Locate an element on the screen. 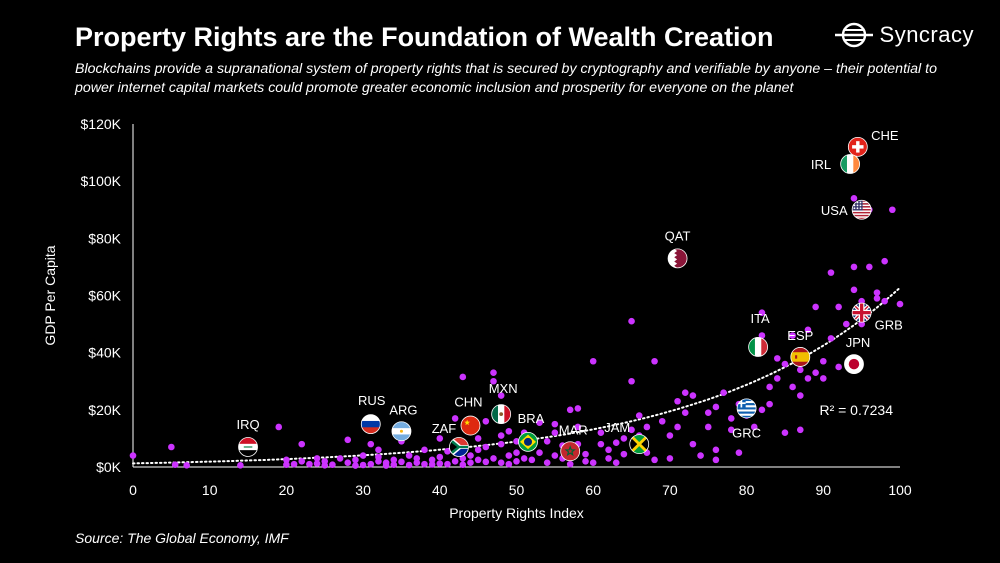 Image resolution: width=1000 pixels, height=563 pixels. flag-gbr-icon is located at coordinates (861, 312).